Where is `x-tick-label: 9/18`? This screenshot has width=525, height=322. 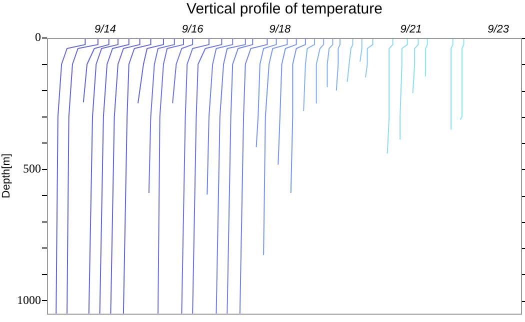
x-tick-label: 9/18 is located at coordinates (280, 29).